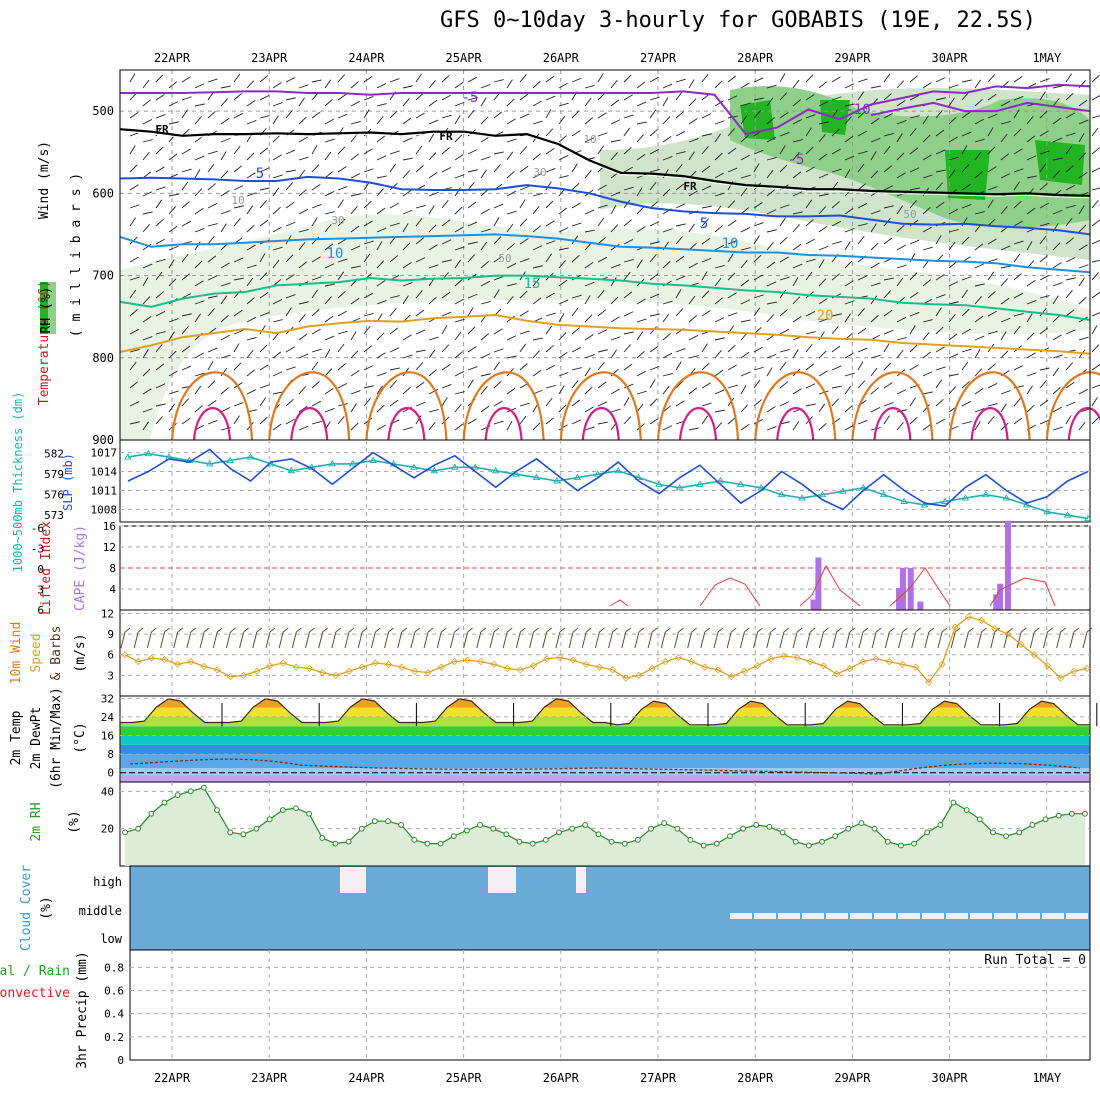 The height and width of the screenshot is (1100, 1100). I want to click on isotherm-fr, so click(605, 162).